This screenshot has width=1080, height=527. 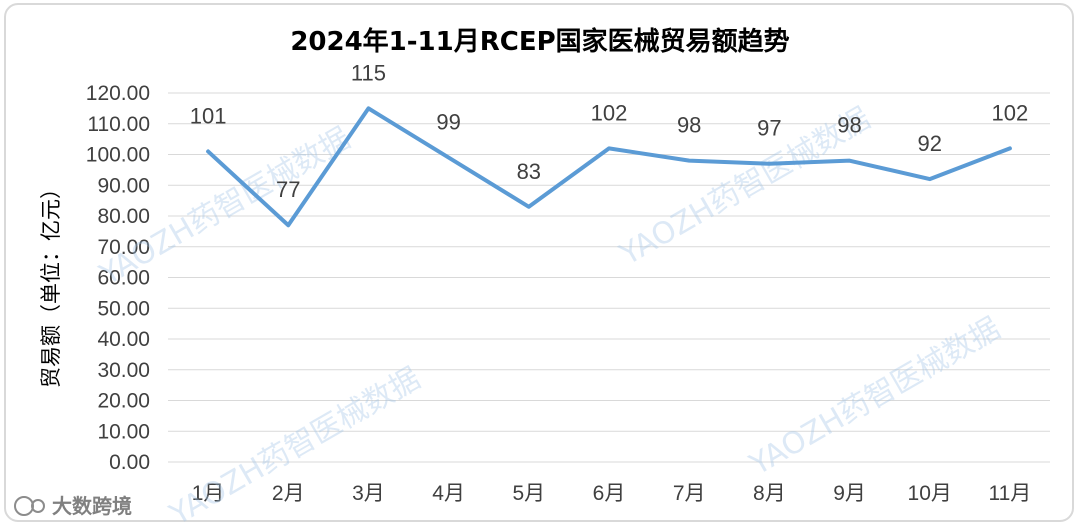 What do you see at coordinates (769, 493) in the screenshot?
I see `x-tick-label: 8月` at bounding box center [769, 493].